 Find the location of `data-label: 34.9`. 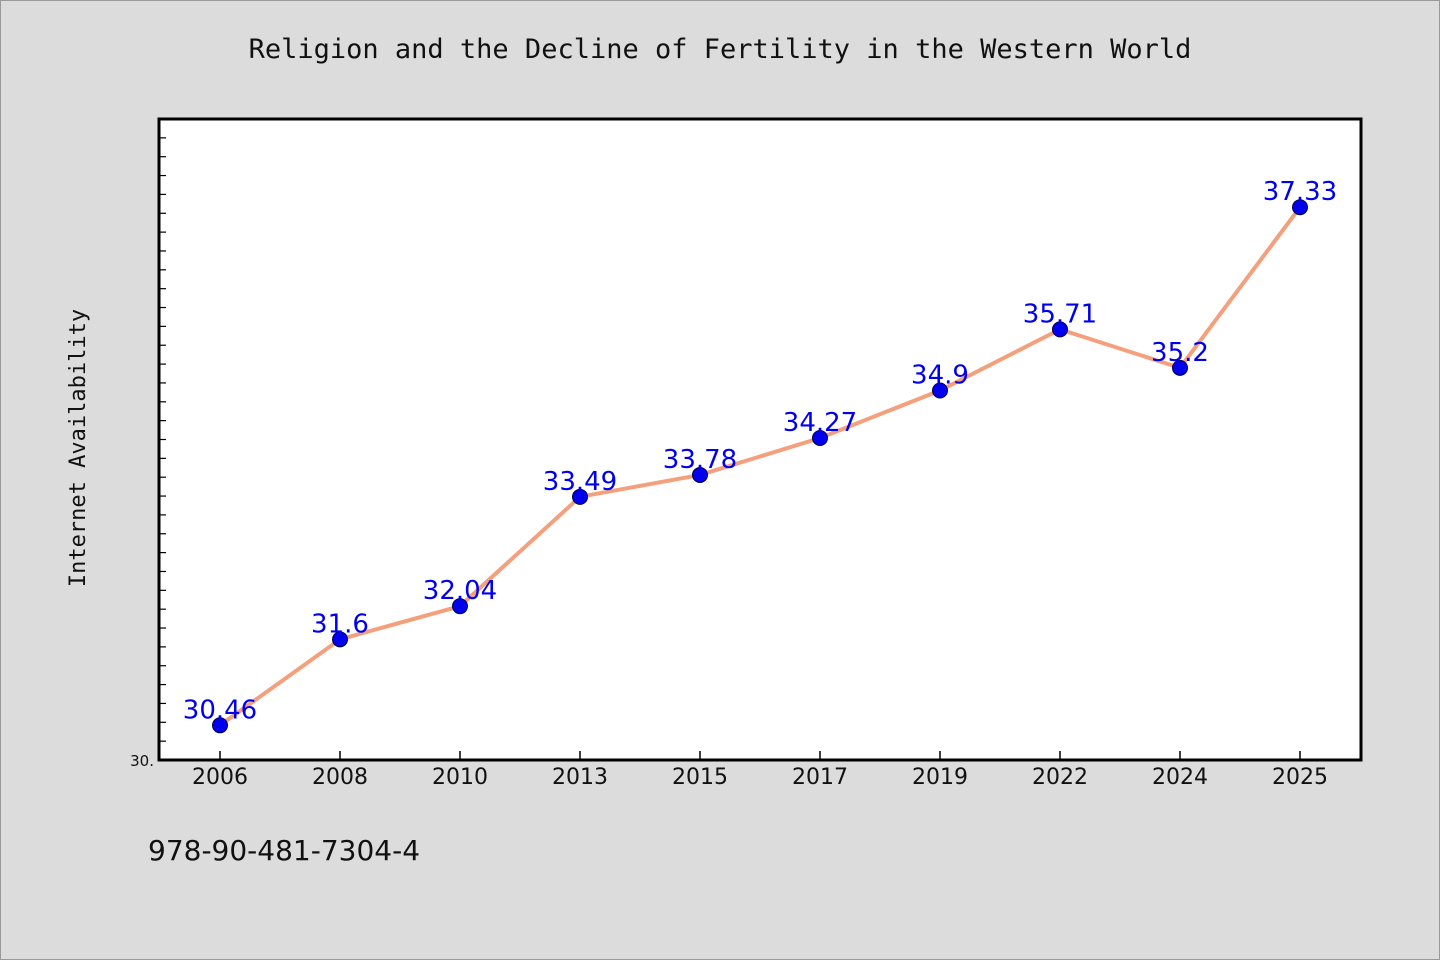

data-label: 34.9 is located at coordinates (940, 375).